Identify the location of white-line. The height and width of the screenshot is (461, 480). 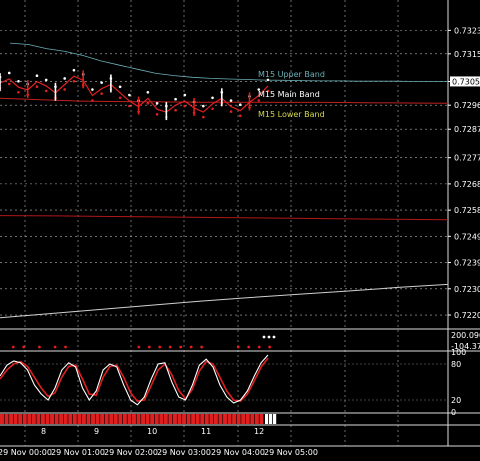
(224, 301).